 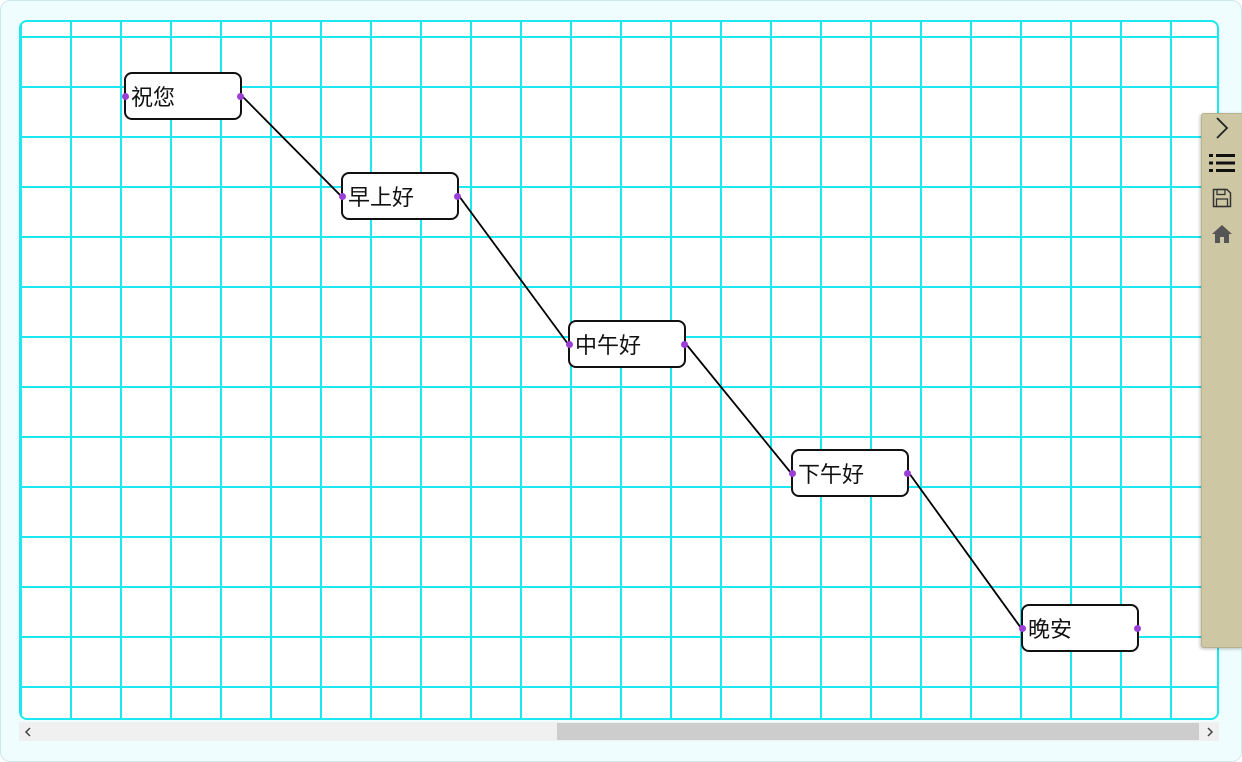 I want to click on node-xia-wu-hao: 下午好, so click(x=850, y=473).